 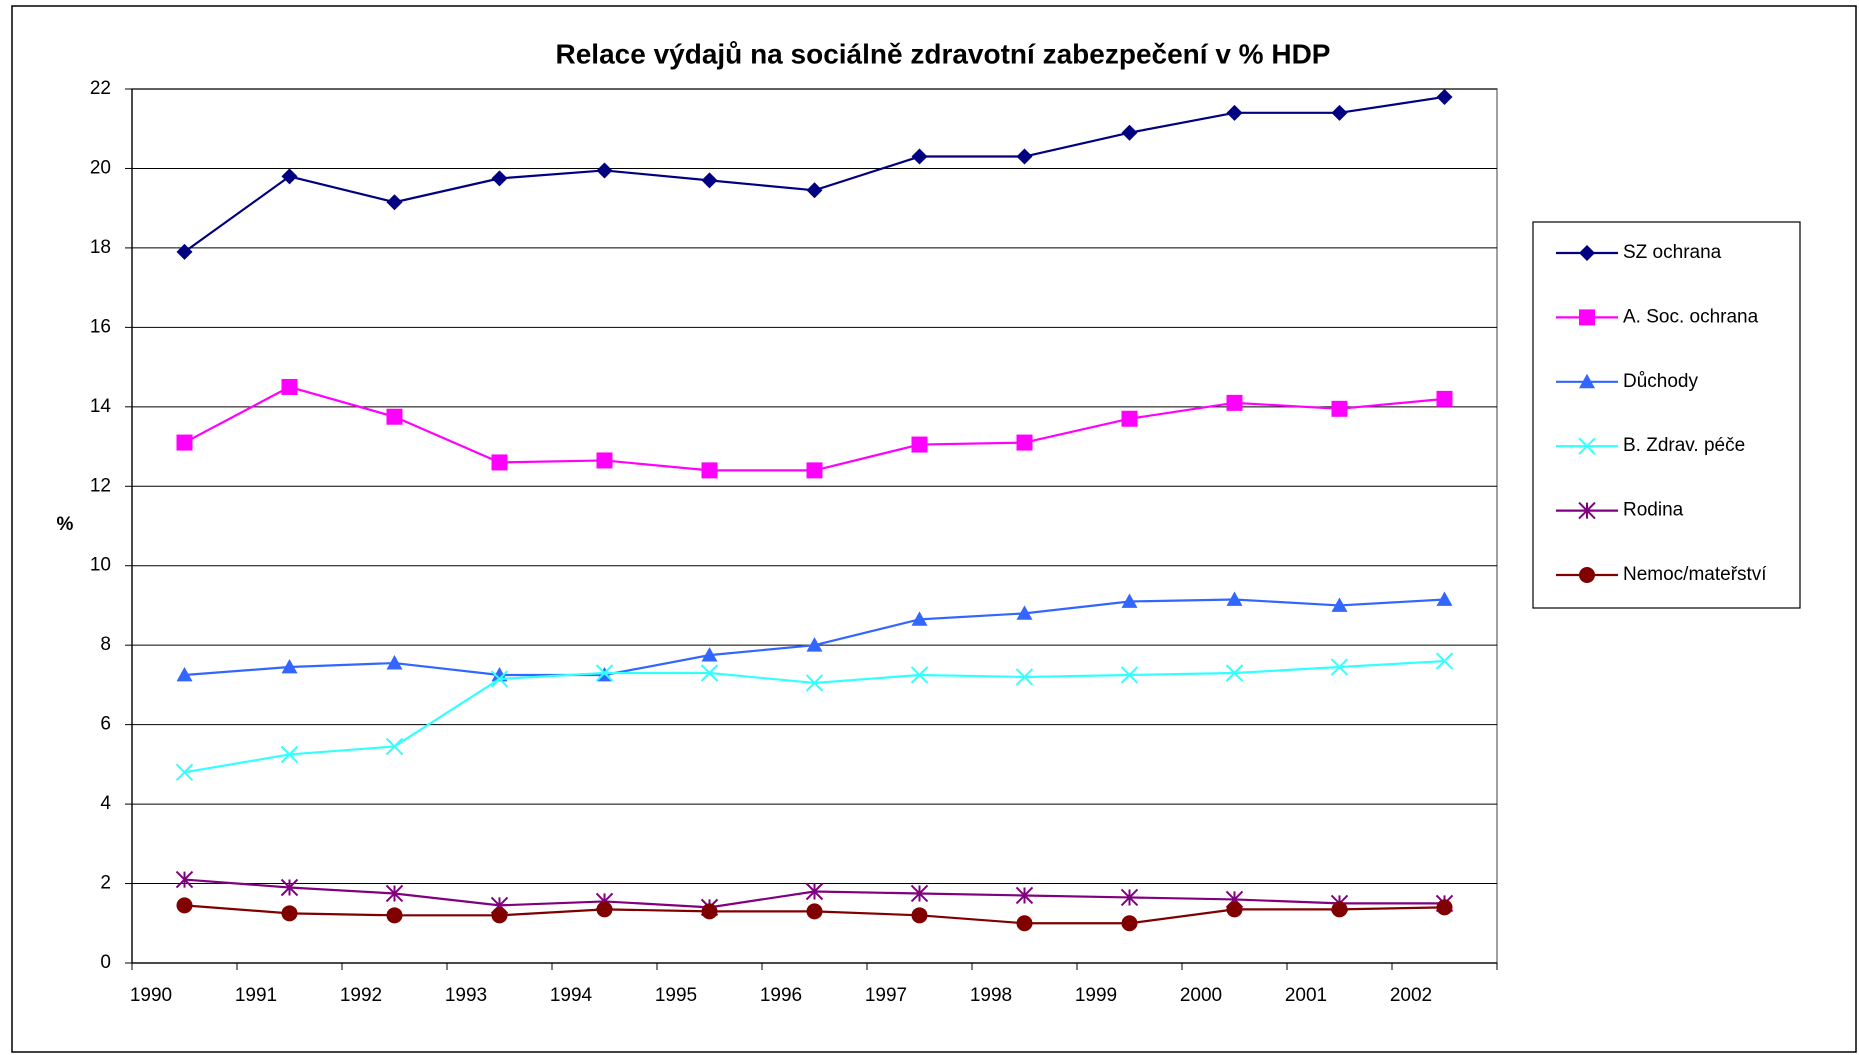 I want to click on x-tick-label: 2002, so click(x=1411, y=995).